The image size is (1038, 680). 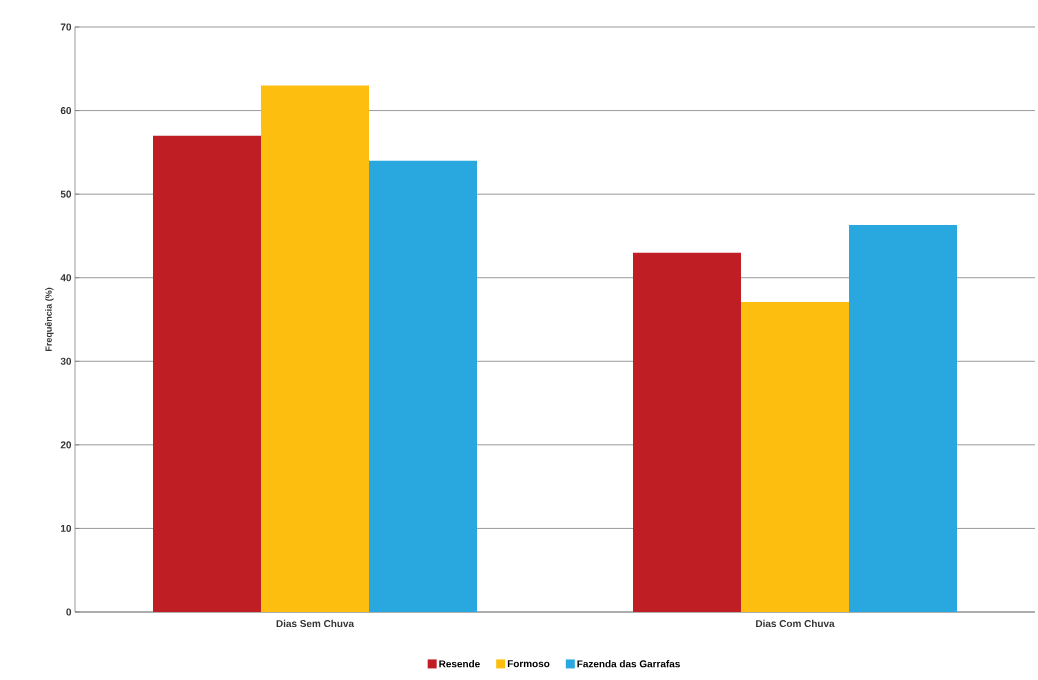 What do you see at coordinates (66, 445) in the screenshot?
I see `y-tick-label: 20` at bounding box center [66, 445].